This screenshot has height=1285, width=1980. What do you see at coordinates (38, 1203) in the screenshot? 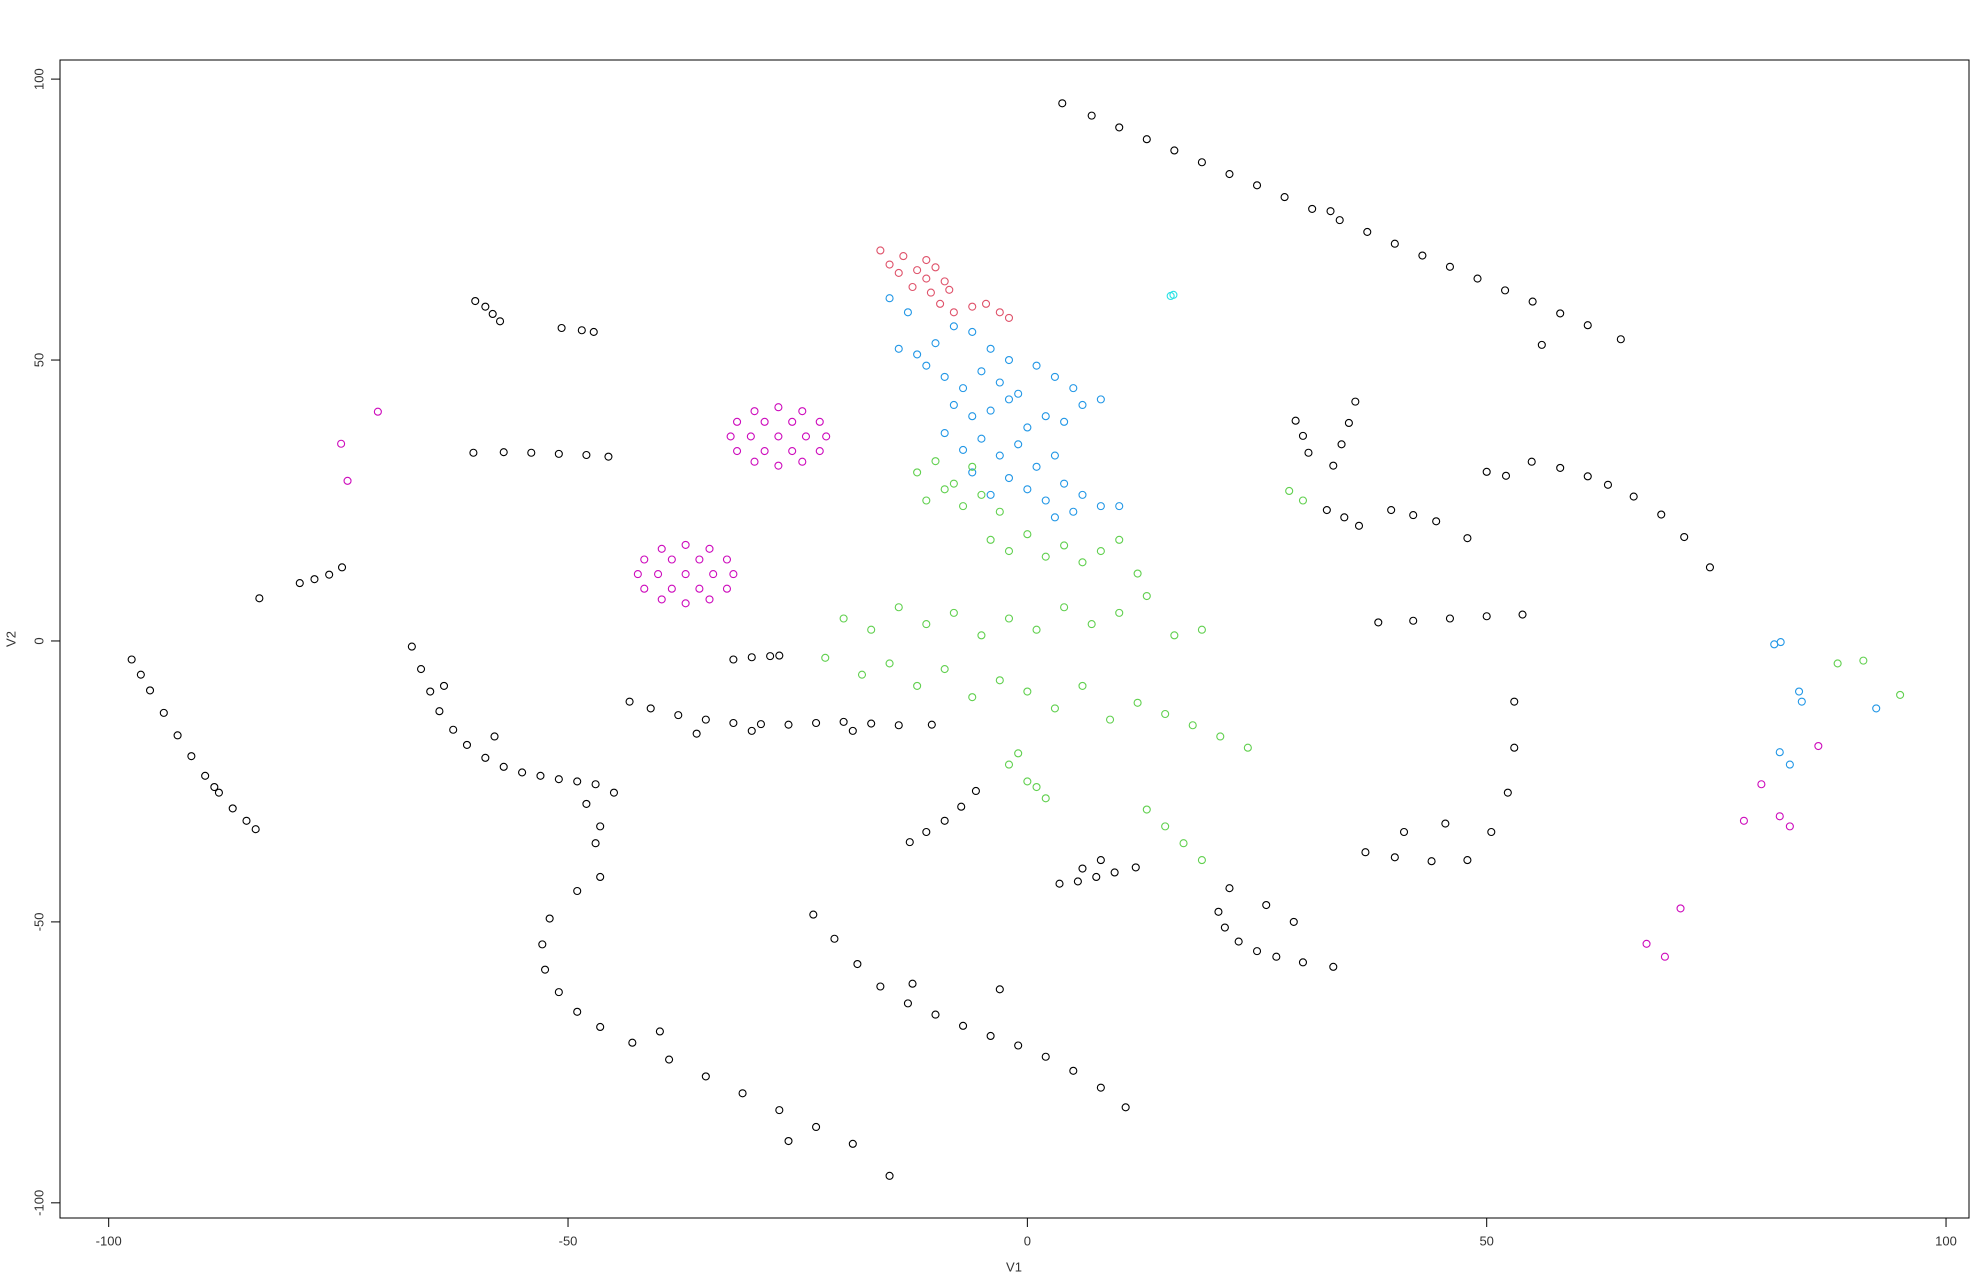
I see `y-tick-label: -100` at bounding box center [38, 1203].